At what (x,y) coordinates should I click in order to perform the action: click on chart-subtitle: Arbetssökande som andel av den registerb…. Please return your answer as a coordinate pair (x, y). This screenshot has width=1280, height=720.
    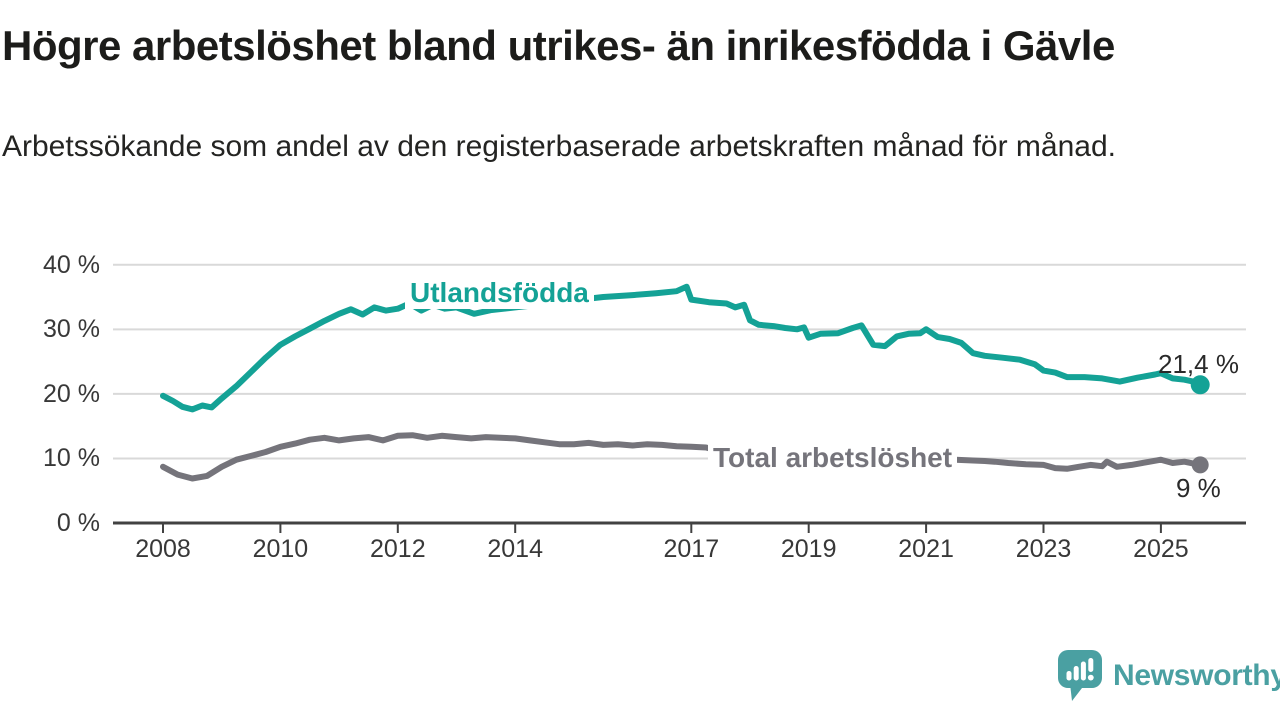
    Looking at the image, I should click on (559, 146).